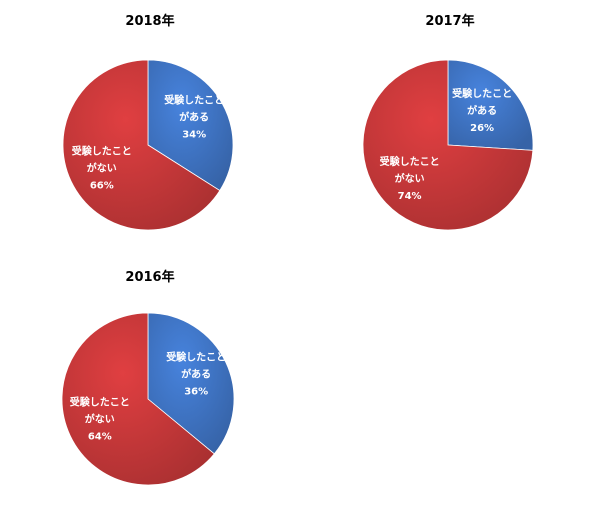 Image resolution: width=600 pixels, height=512 pixels. I want to click on pie-chart-2017: 受験したことがある 26% 受験したことがない 74%, so click(448, 145).